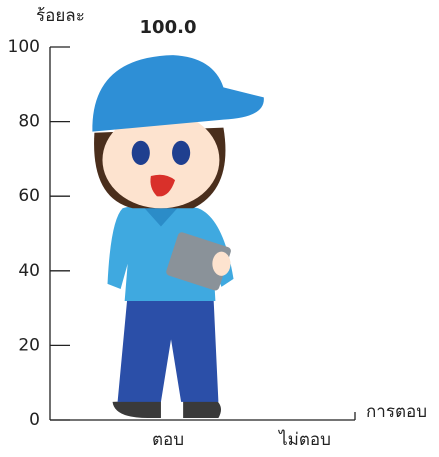 The width and height of the screenshot is (439, 457). I want to click on figure-cap, so click(178, 93).